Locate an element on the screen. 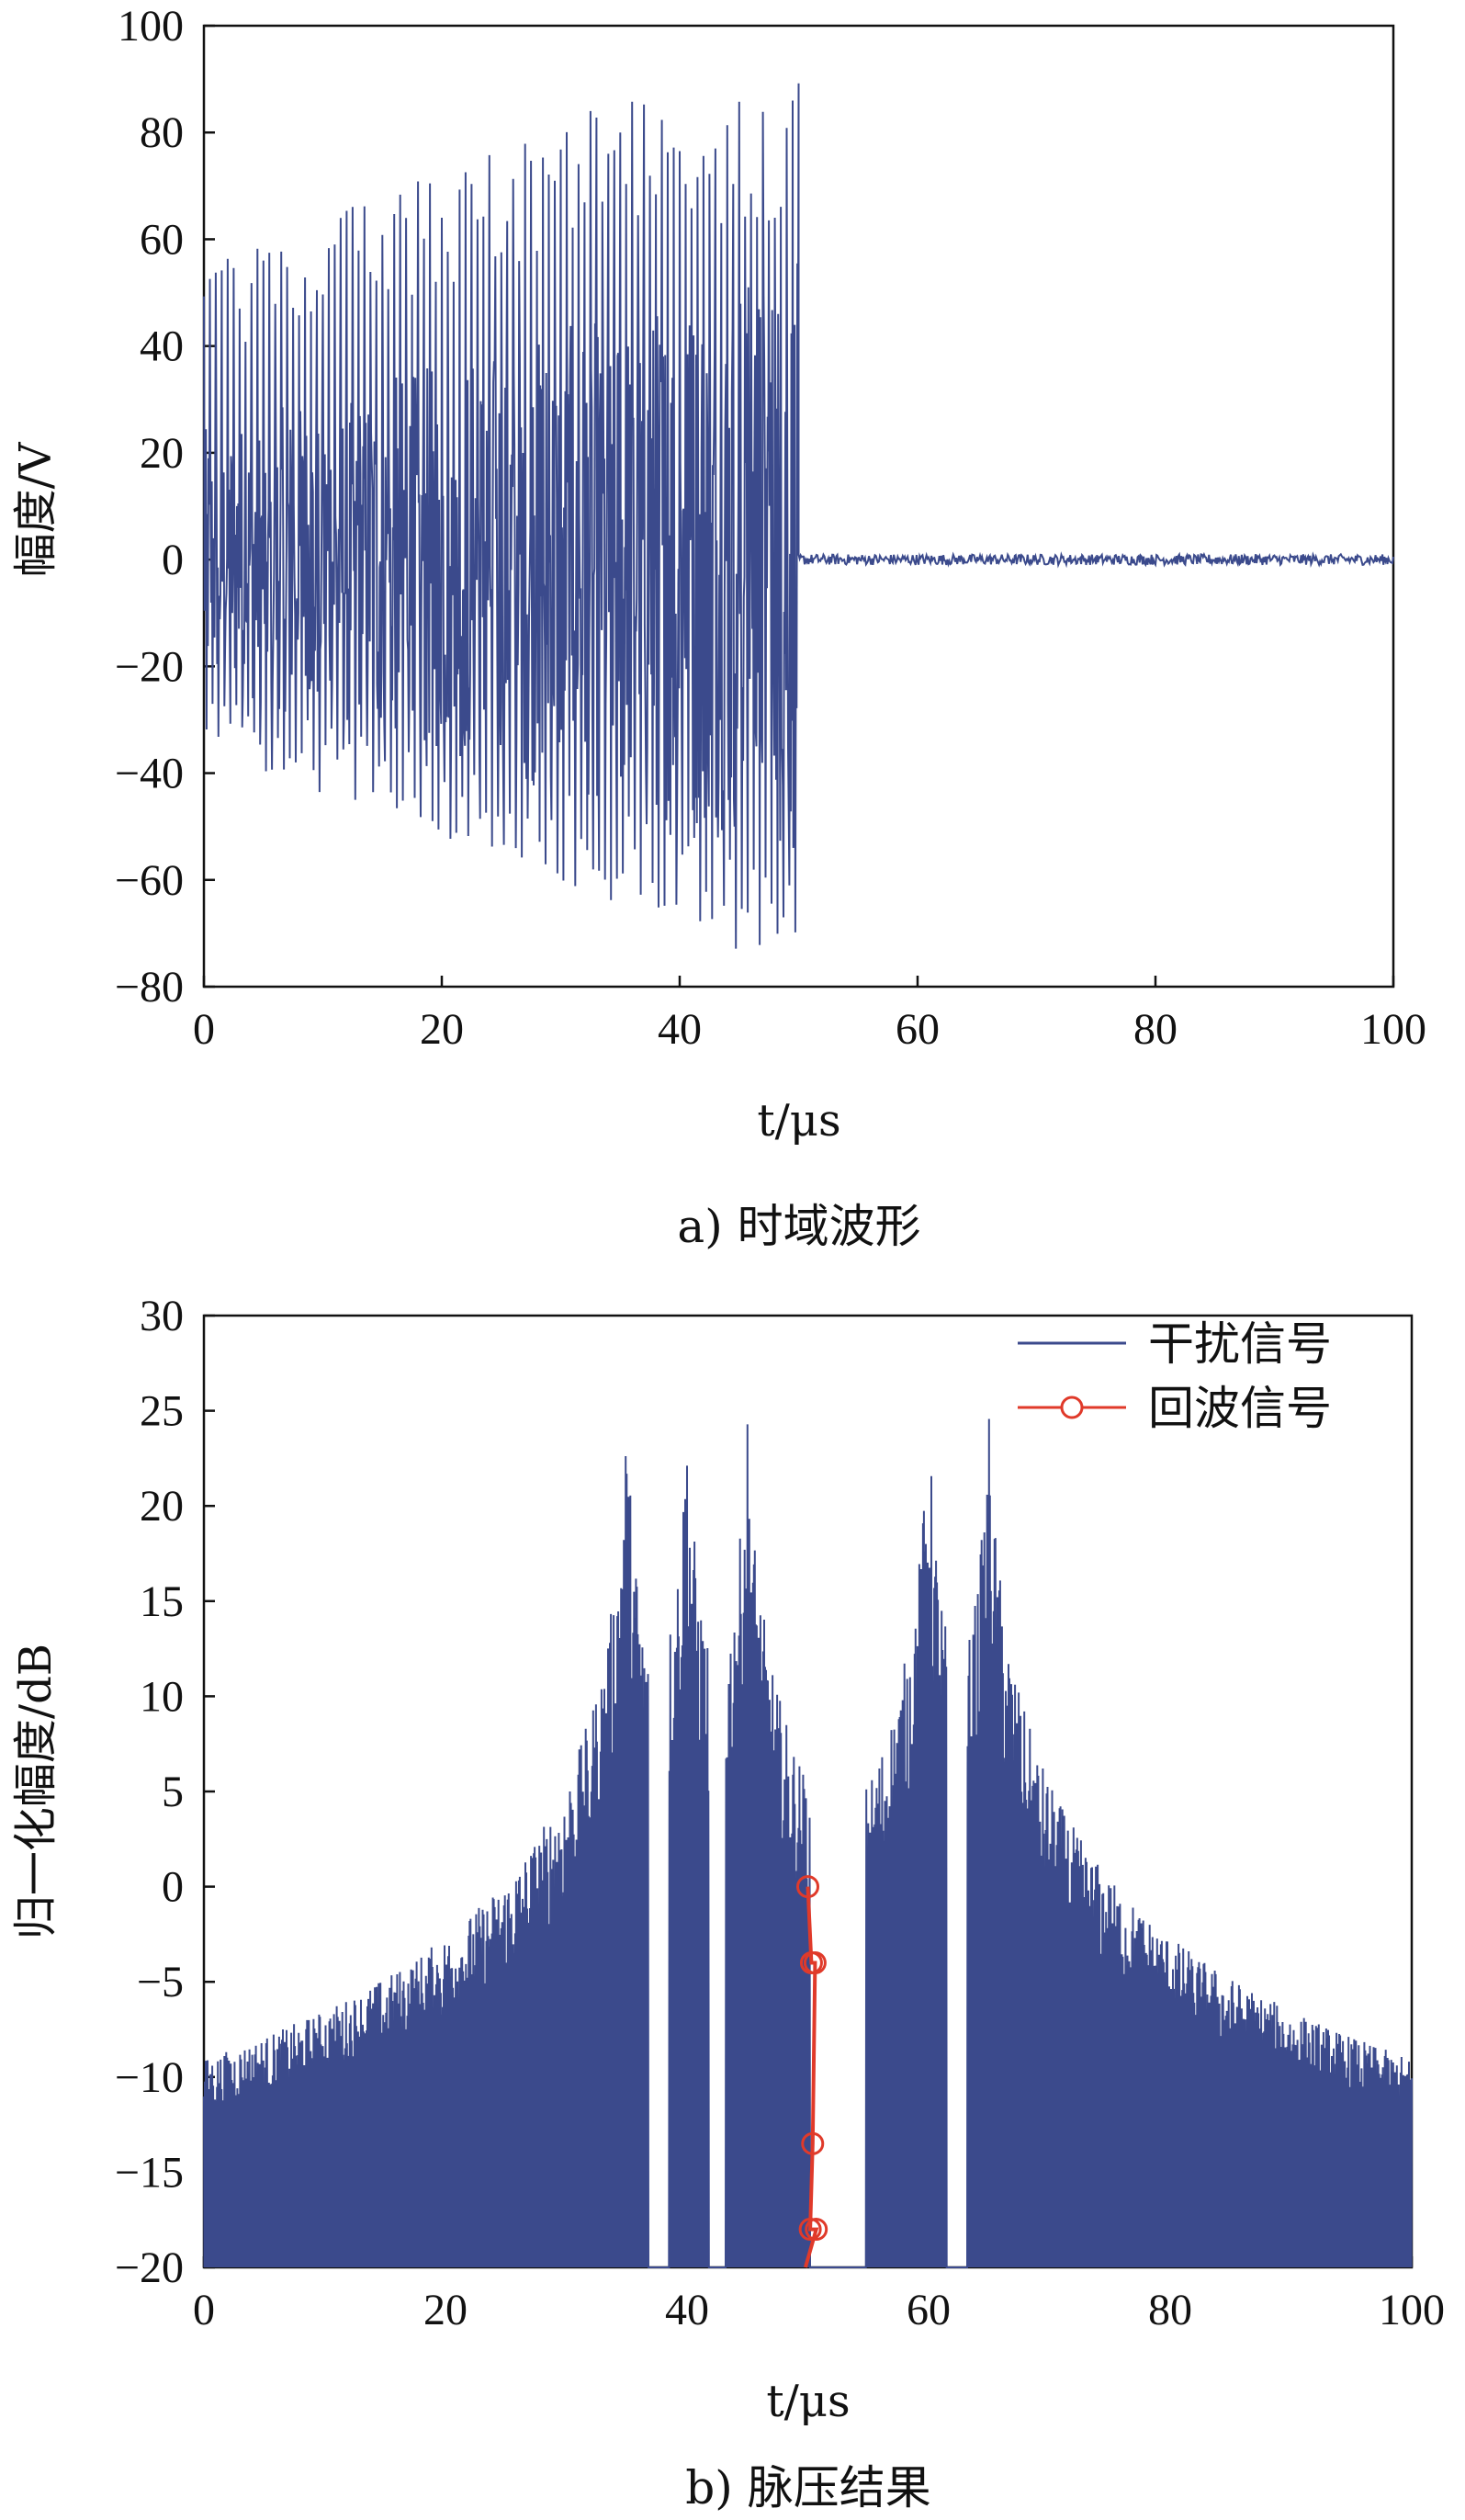  chart-b-echo-markers is located at coordinates (812, 2058).